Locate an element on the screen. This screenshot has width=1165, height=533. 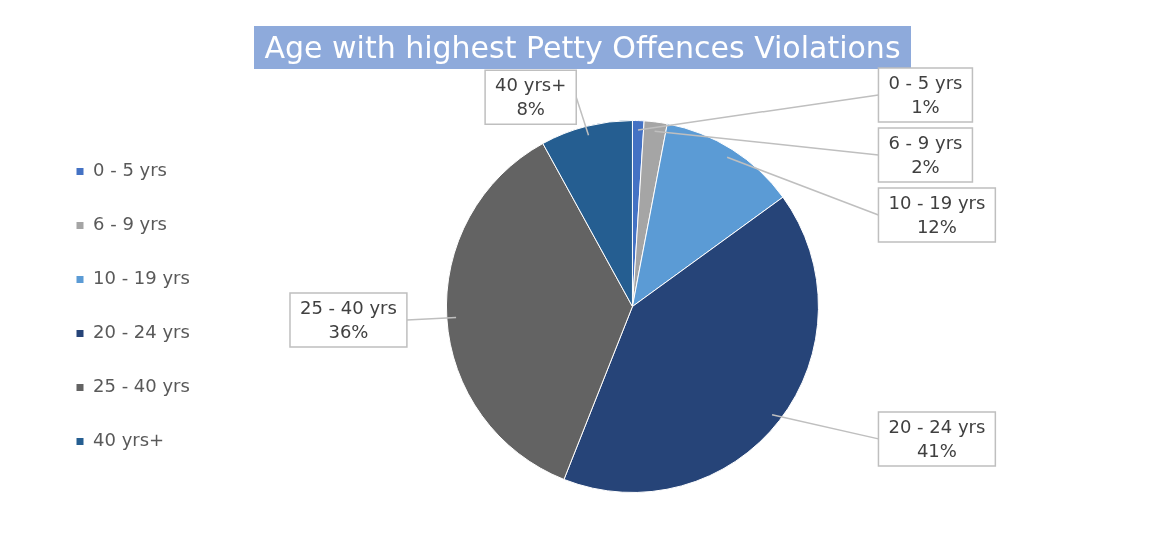
slice-label: 20 - 24 yrs is located at coordinates (937, 426).